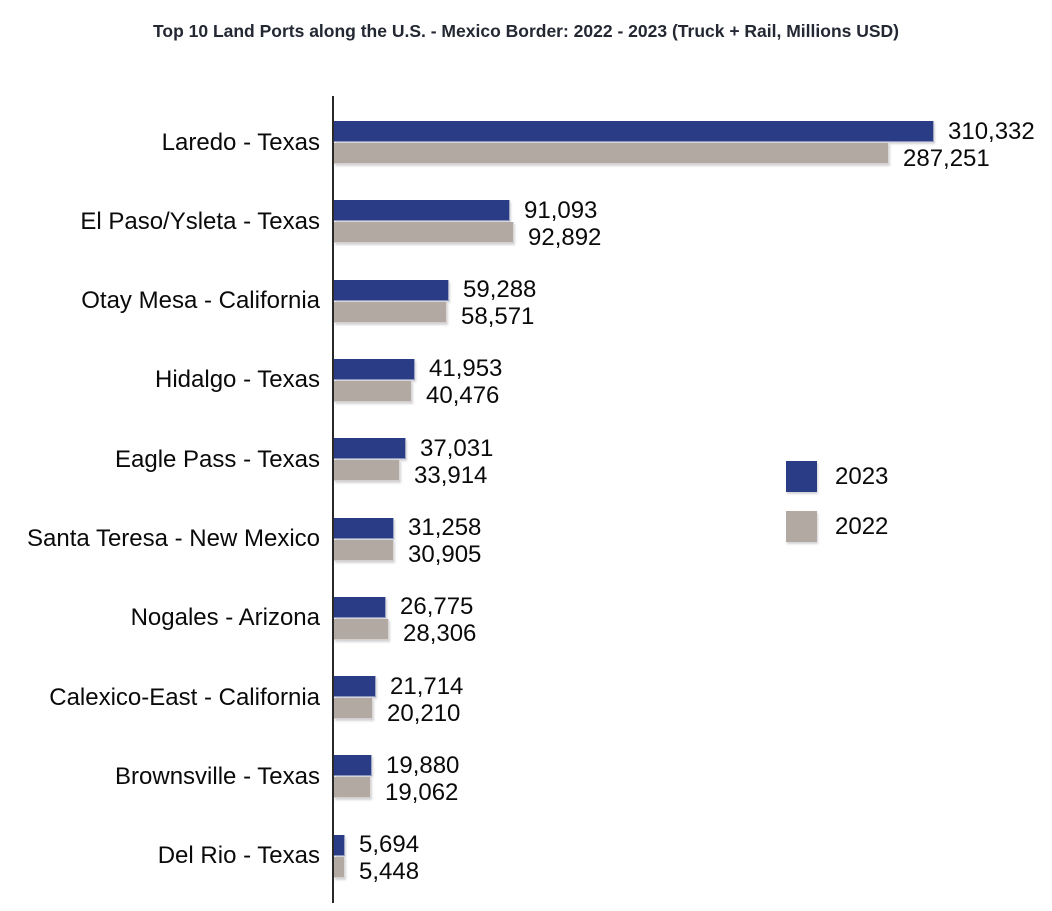  What do you see at coordinates (240, 142) in the screenshot?
I see `category-label: Laredo - Texas` at bounding box center [240, 142].